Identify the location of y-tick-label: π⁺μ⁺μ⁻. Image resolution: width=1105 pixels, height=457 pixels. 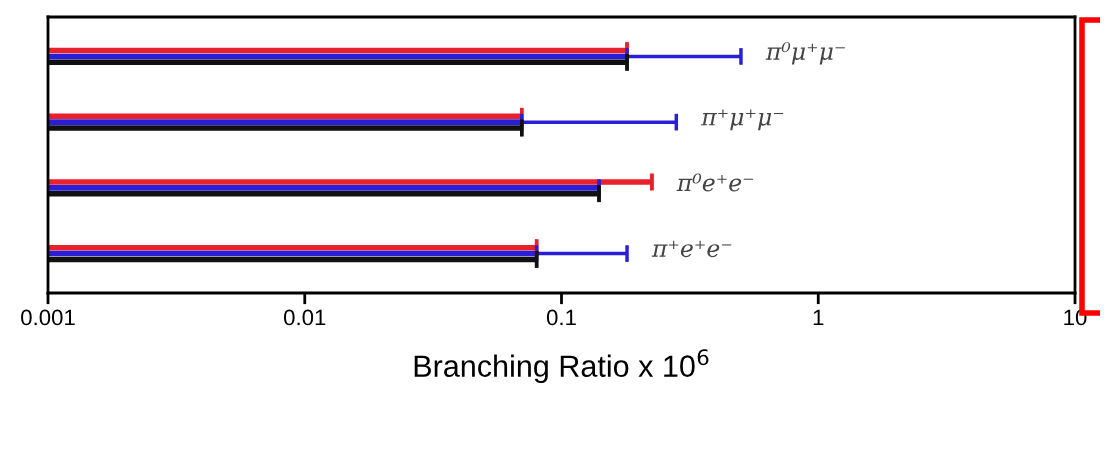
(742, 120).